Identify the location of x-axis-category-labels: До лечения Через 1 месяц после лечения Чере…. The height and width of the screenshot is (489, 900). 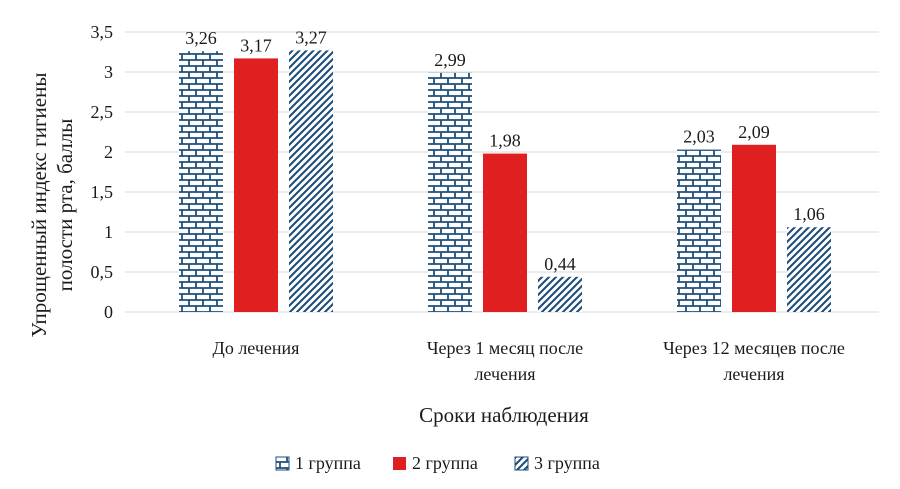
(529, 361).